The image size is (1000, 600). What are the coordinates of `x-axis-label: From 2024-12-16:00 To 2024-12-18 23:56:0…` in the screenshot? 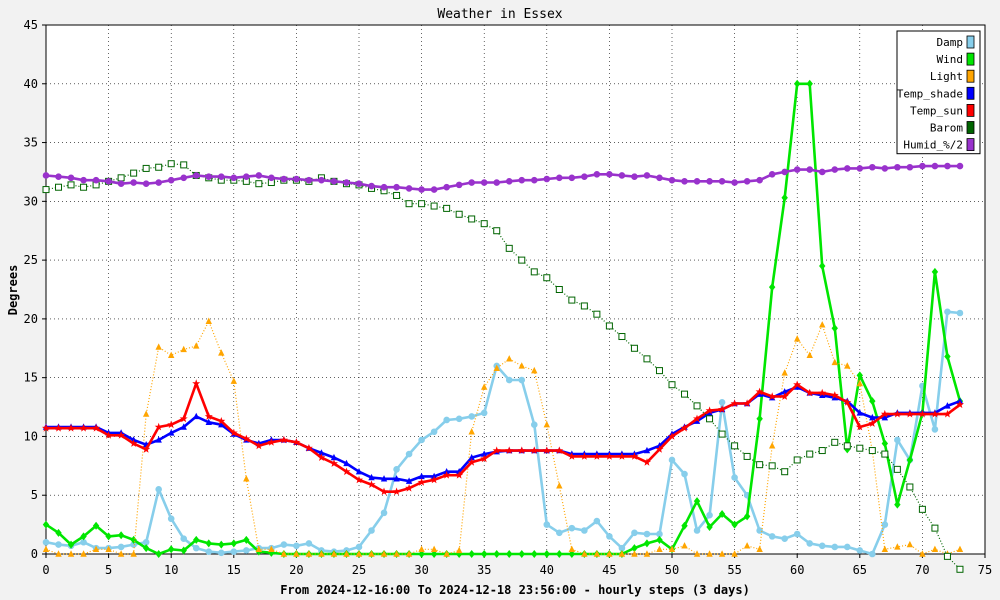 It's located at (515, 590).